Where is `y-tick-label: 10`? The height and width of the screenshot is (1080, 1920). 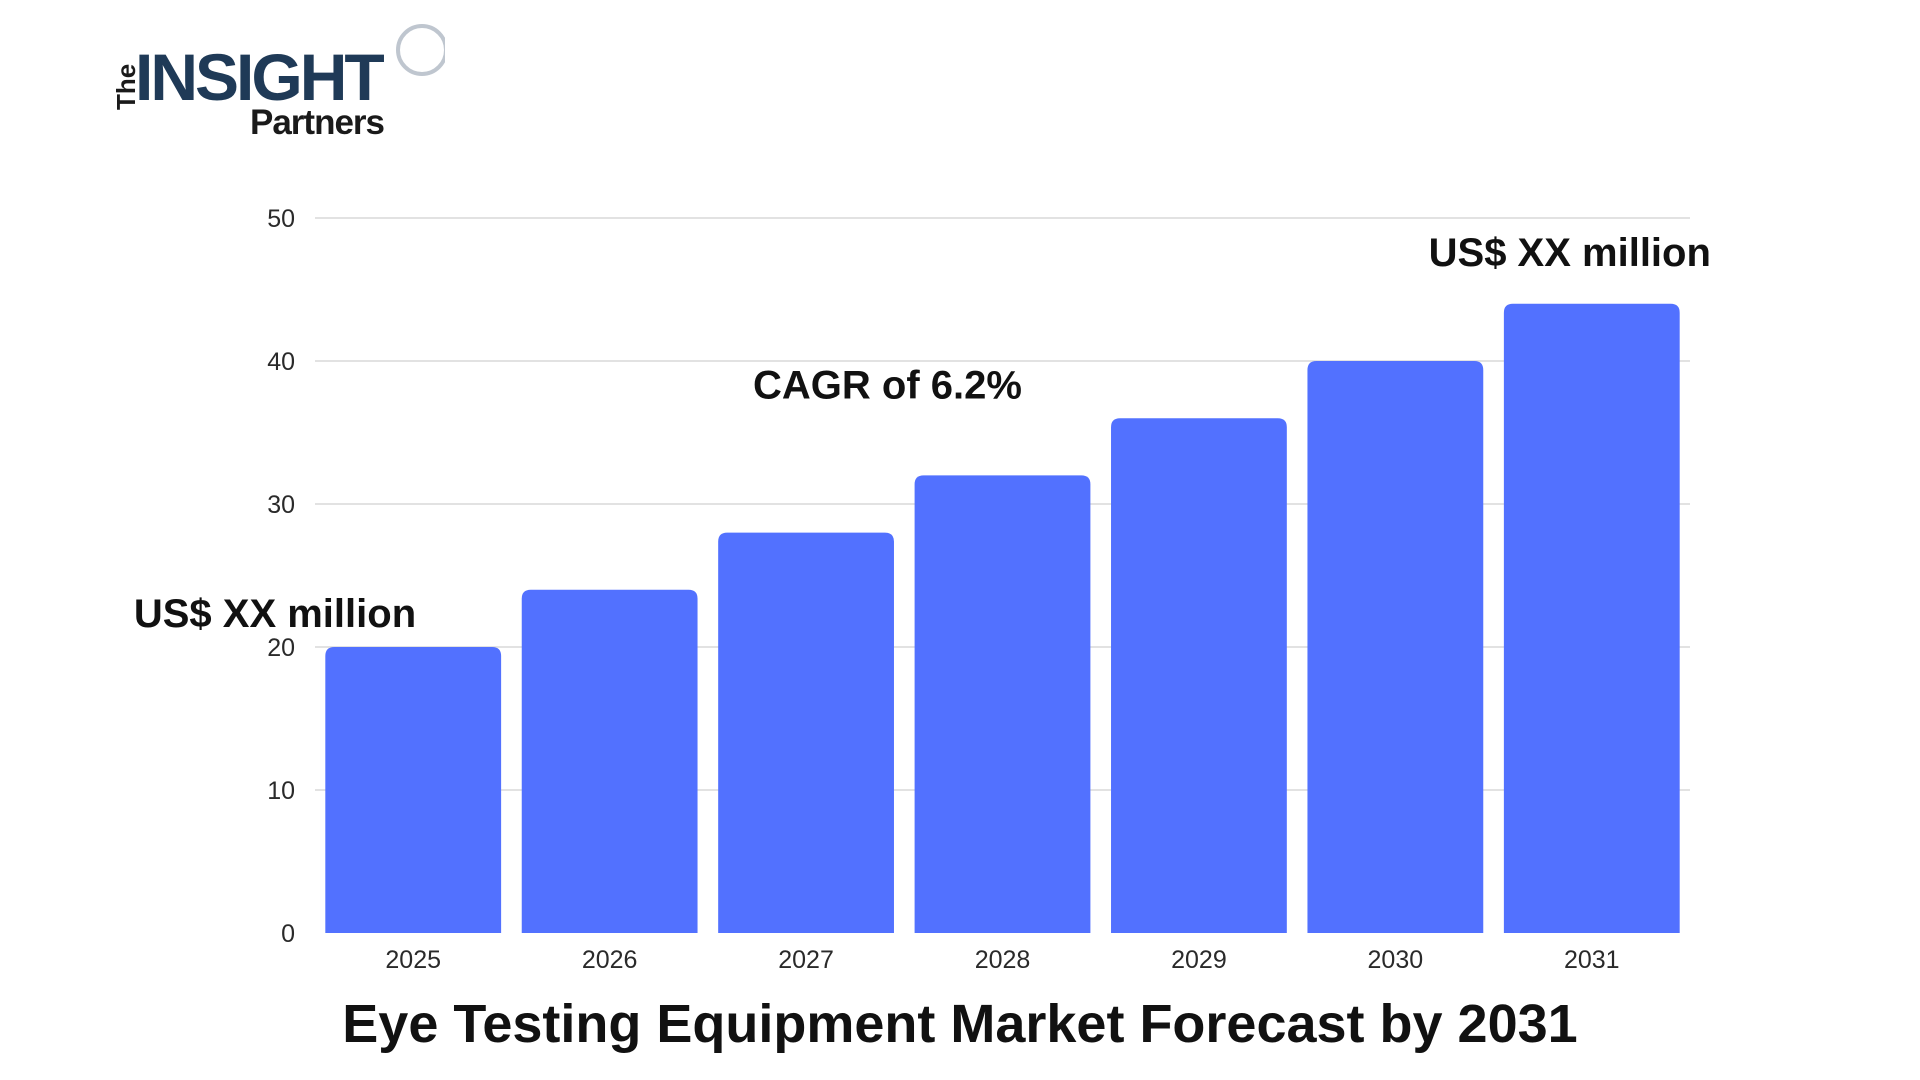 y-tick-label: 10 is located at coordinates (281, 791).